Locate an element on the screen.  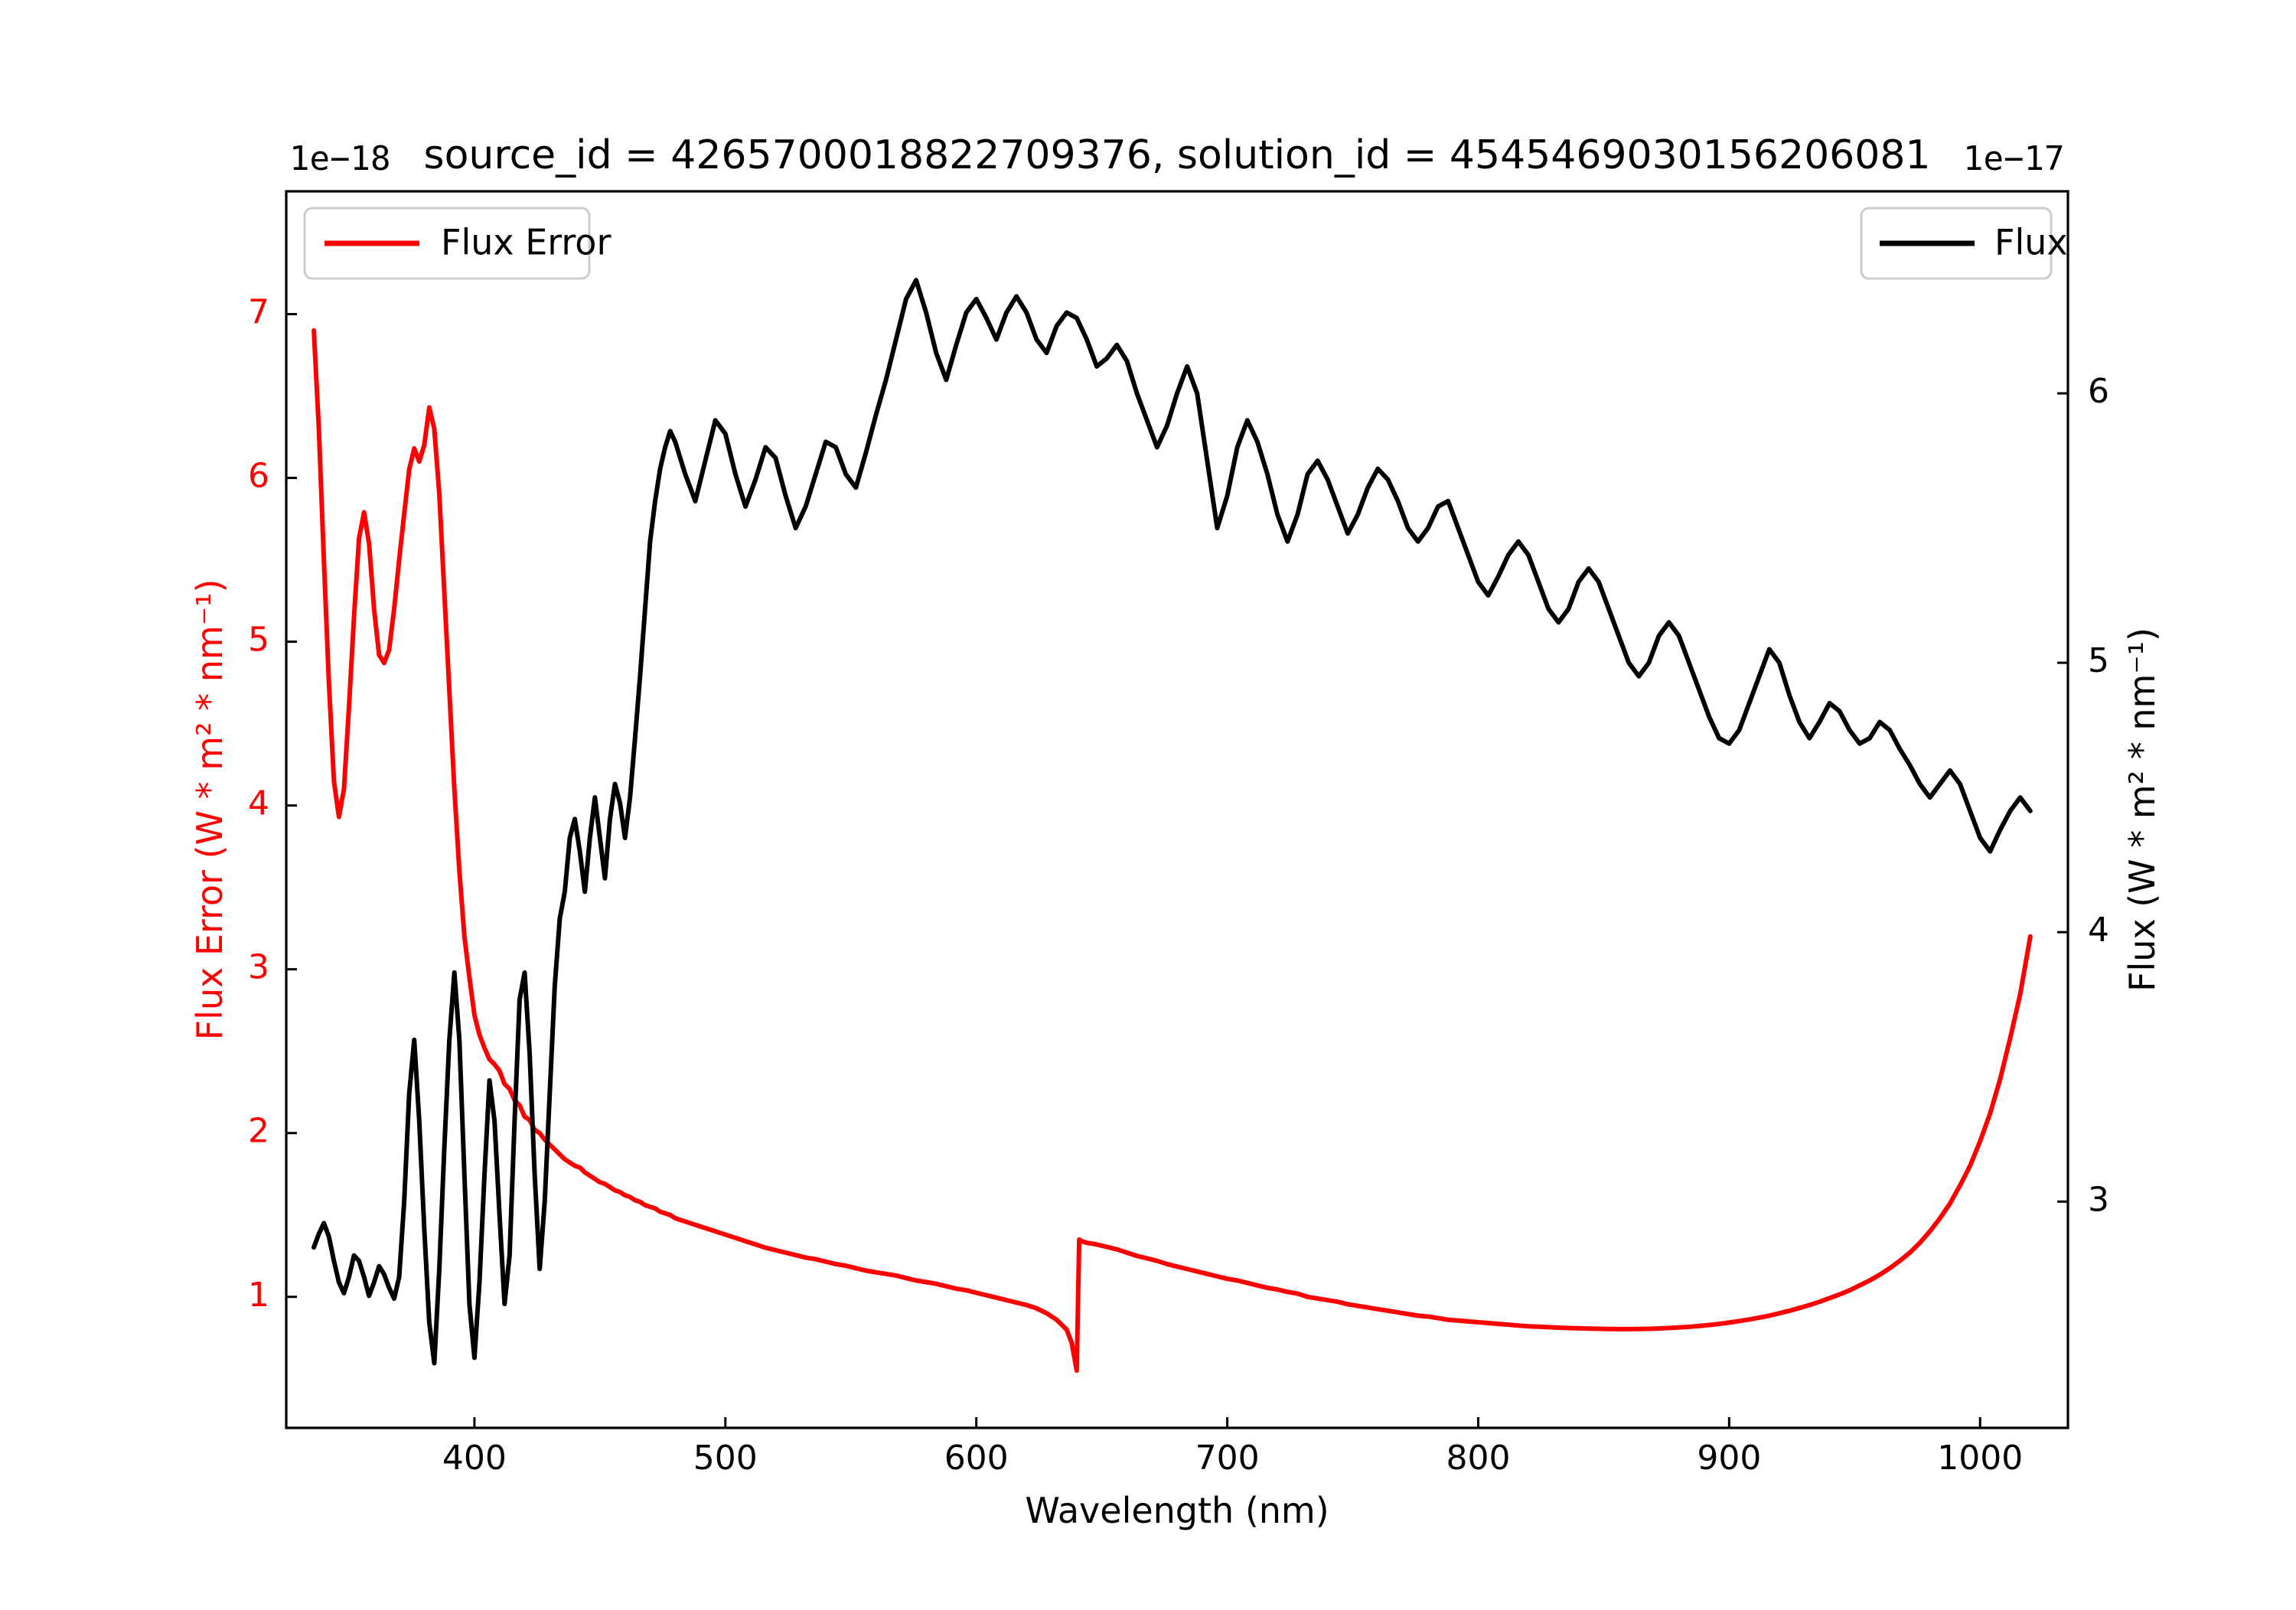
x-tick-label: 900 is located at coordinates (1729, 1459).